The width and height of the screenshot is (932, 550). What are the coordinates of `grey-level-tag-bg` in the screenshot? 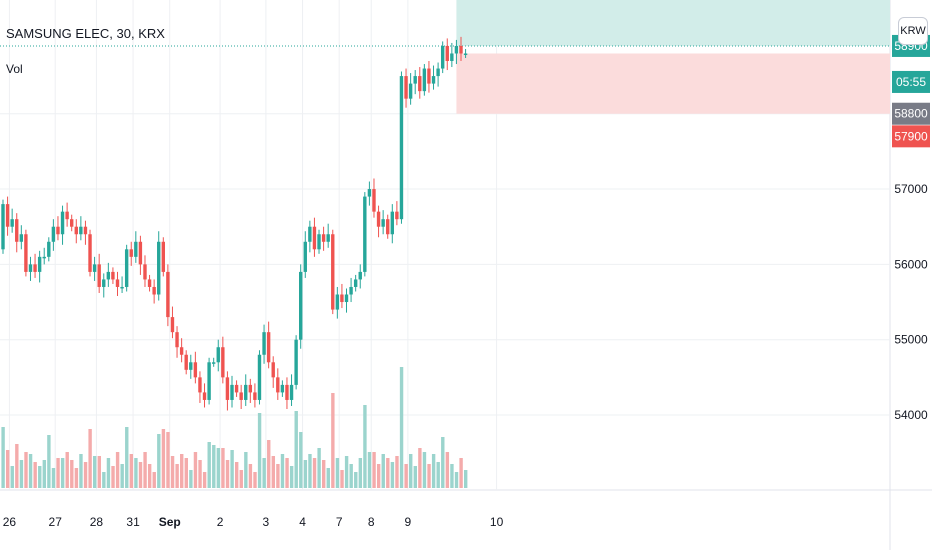 It's located at (911, 113).